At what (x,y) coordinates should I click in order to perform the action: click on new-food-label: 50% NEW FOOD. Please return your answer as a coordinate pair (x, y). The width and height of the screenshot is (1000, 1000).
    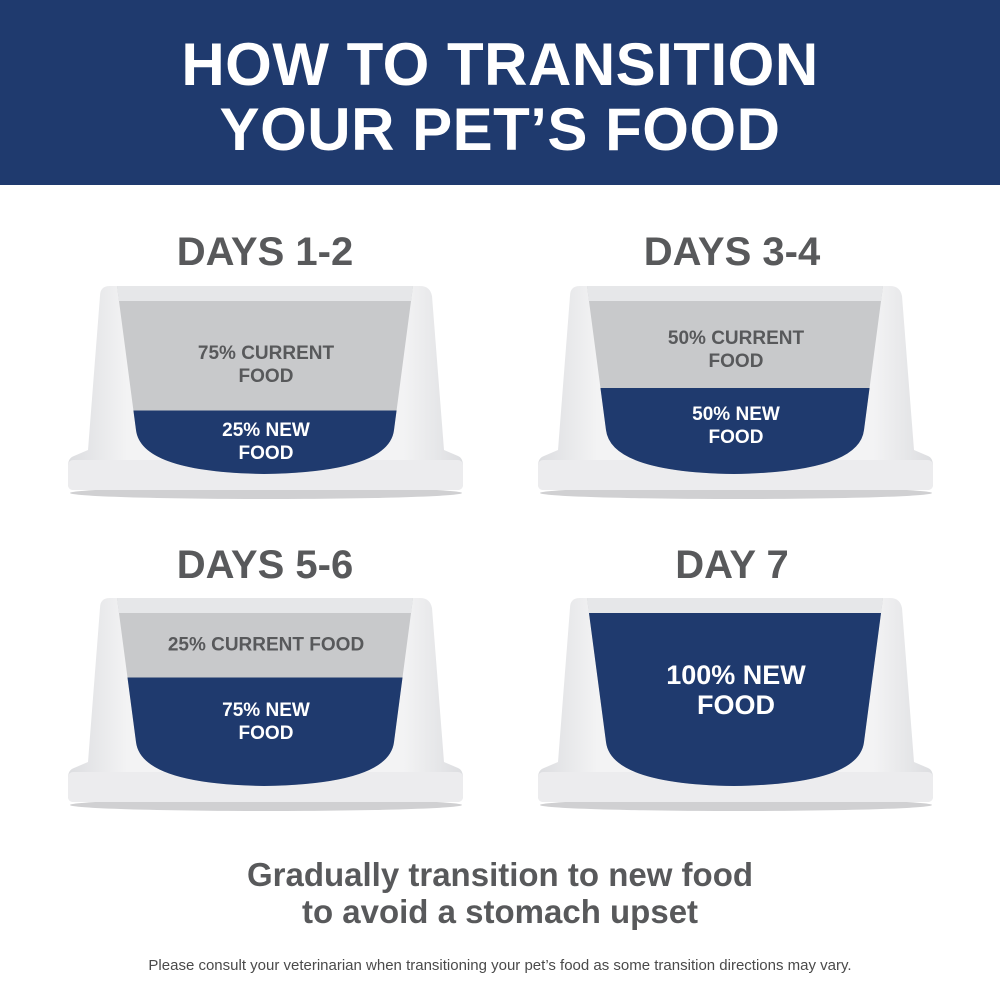
    Looking at the image, I should click on (736, 426).